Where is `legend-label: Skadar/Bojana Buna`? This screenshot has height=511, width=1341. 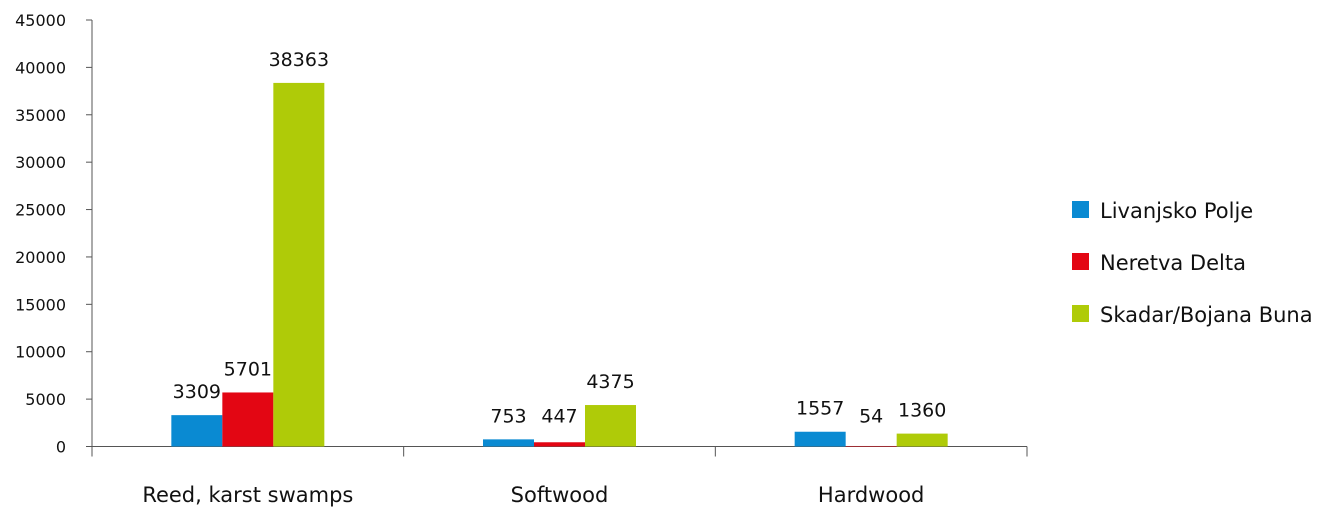
legend-label: Skadar/Bojana Buna is located at coordinates (1206, 315).